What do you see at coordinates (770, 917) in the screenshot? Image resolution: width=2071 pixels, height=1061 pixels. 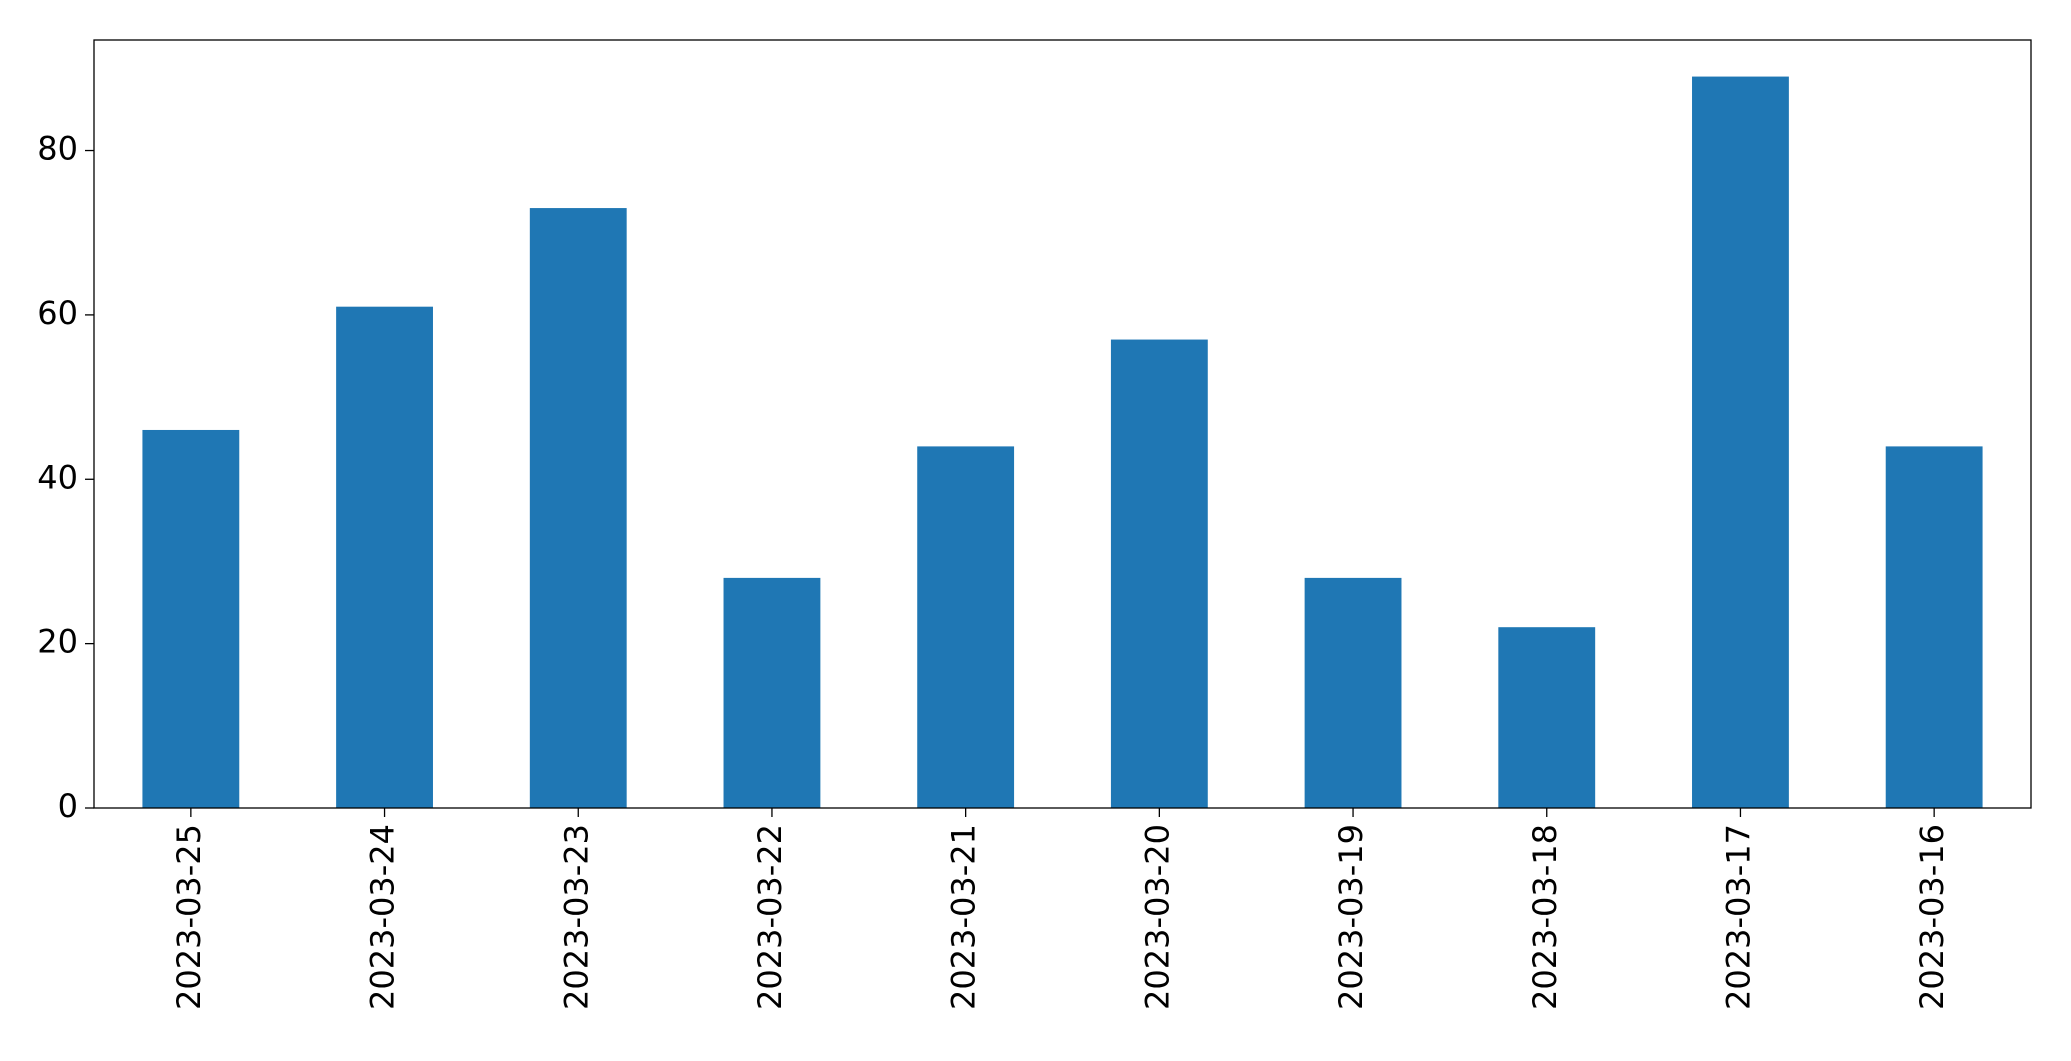 I see `x-tick-label: 2023-03-22` at bounding box center [770, 917].